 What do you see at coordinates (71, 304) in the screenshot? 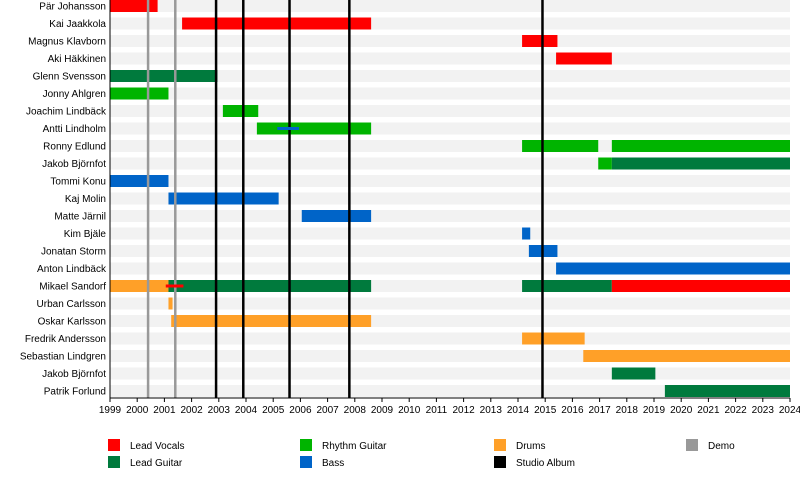
I see `member-label: Urban Carlsson` at bounding box center [71, 304].